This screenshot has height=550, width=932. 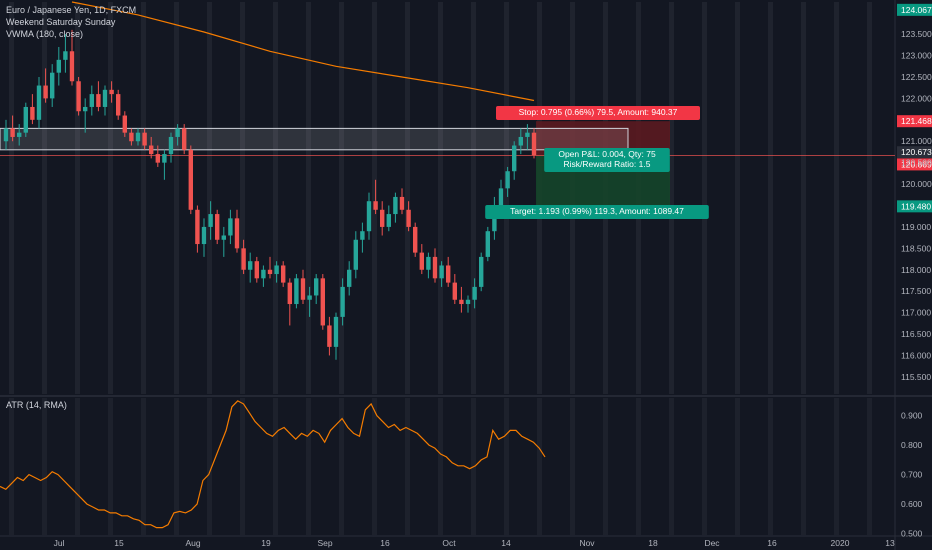 What do you see at coordinates (607, 164) in the screenshot?
I see `pnl-label-text: Risk/Reward Ratio: 1.5` at bounding box center [607, 164].